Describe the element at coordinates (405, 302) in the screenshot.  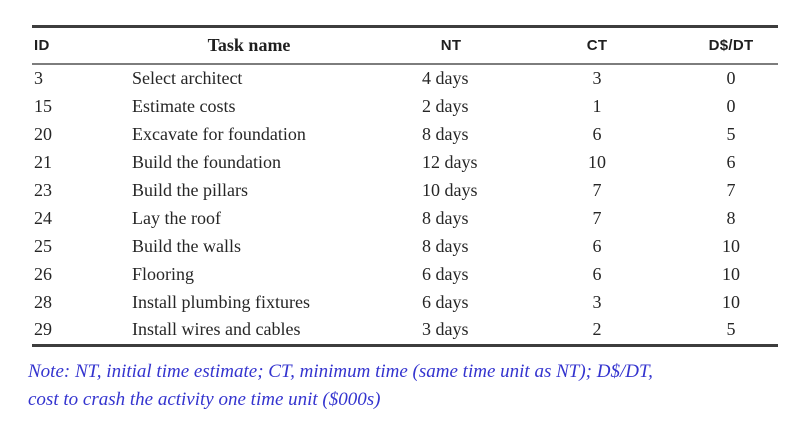
I see `table-row: 28 Install plumbing fixtures 6 days 3 10` at that location.